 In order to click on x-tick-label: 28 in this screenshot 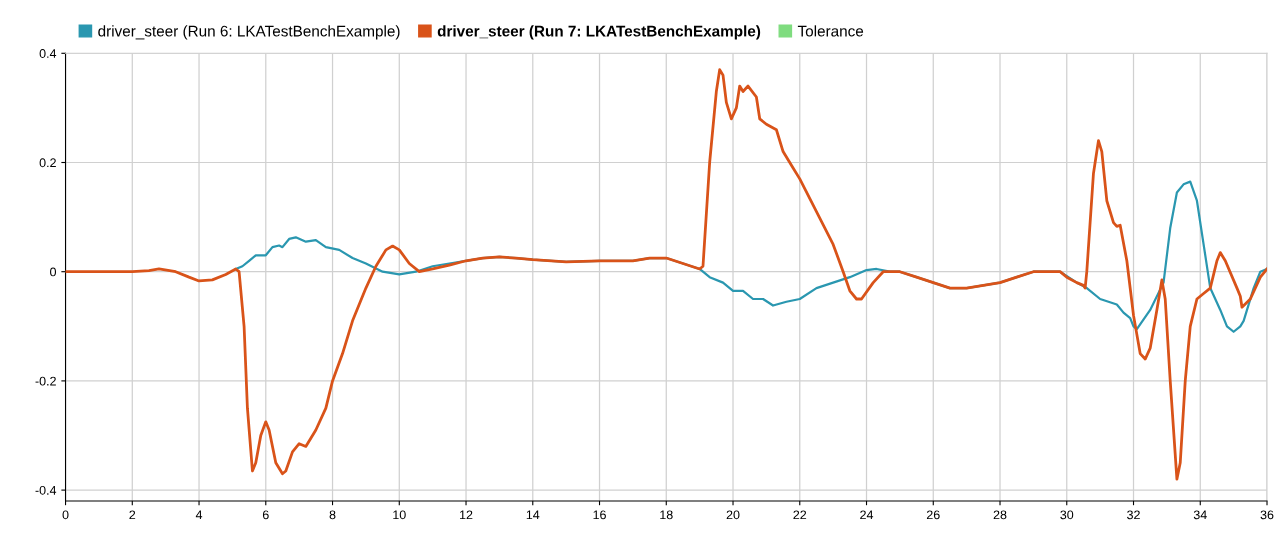, I will do `click(1000, 515)`.